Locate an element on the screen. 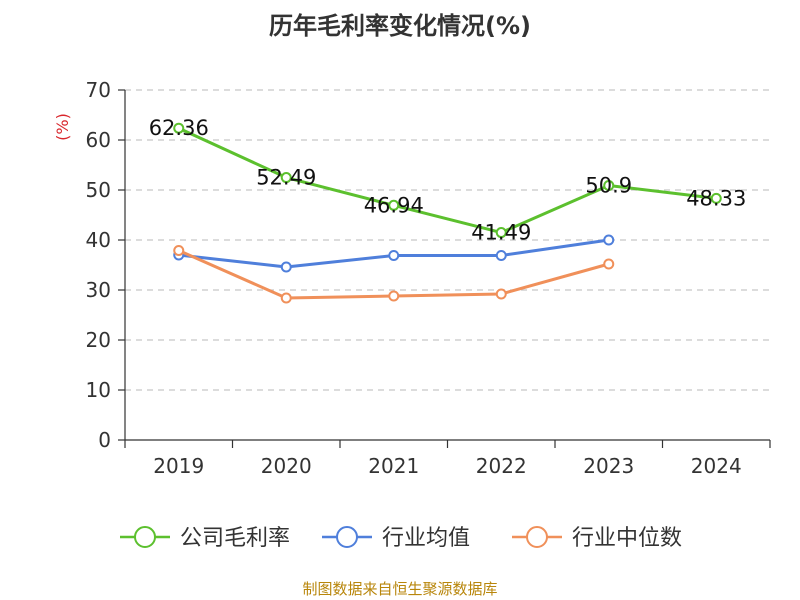 This screenshot has width=800, height=600. series-line is located at coordinates (447, 180).